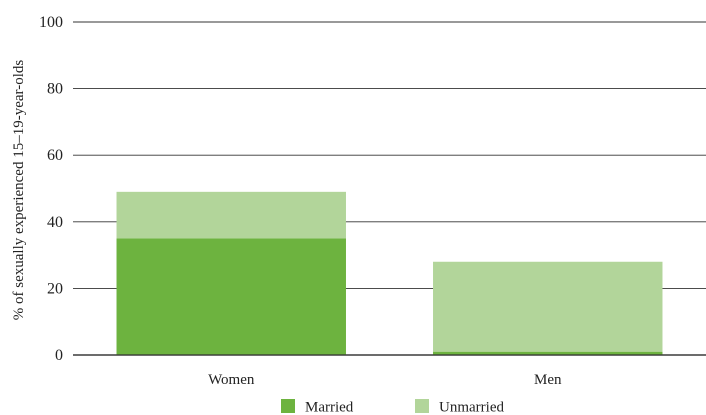  What do you see at coordinates (548, 353) in the screenshot?
I see `bar-men-married` at bounding box center [548, 353].